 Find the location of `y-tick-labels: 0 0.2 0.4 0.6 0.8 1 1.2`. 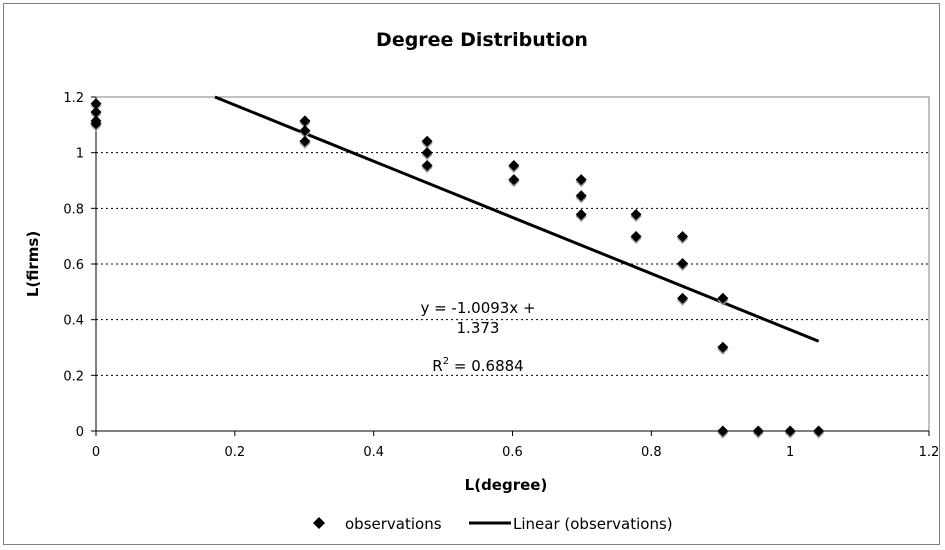

y-tick-labels: 0 0.2 0.4 0.6 0.8 1 1.2 is located at coordinates (73, 265).